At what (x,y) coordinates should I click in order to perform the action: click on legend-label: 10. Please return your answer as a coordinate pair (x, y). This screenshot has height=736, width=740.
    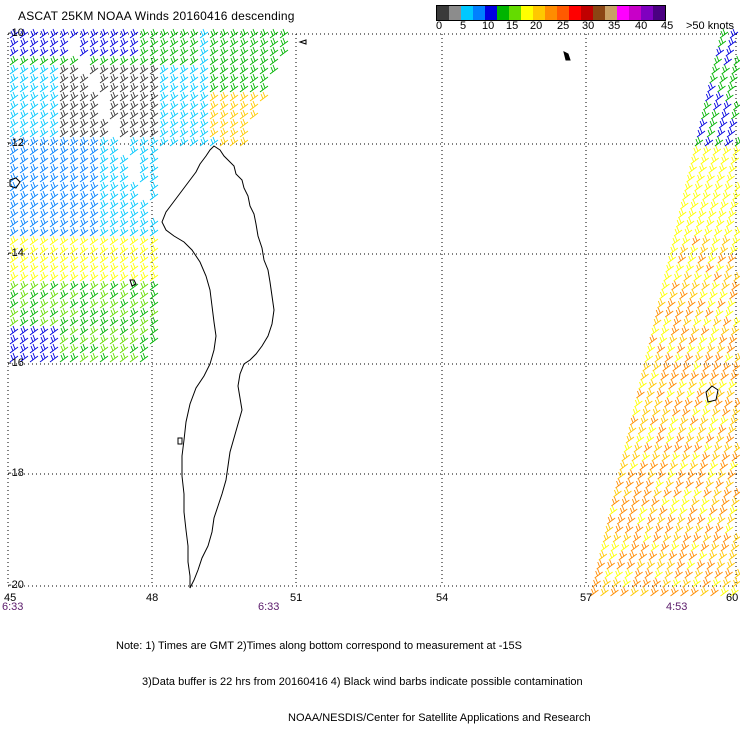
    Looking at the image, I should click on (488, 26).